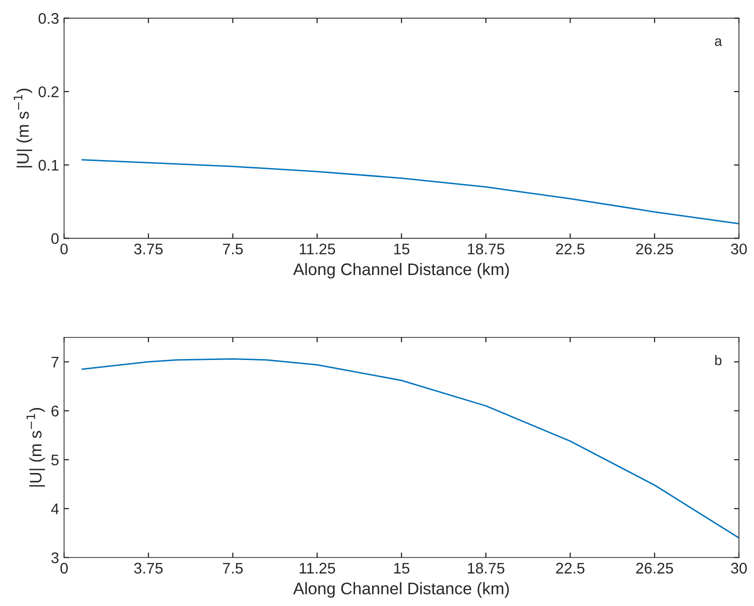 Image resolution: width=754 pixels, height=606 pixels. Describe the element at coordinates (410, 191) in the screenshot. I see `line-series` at that location.